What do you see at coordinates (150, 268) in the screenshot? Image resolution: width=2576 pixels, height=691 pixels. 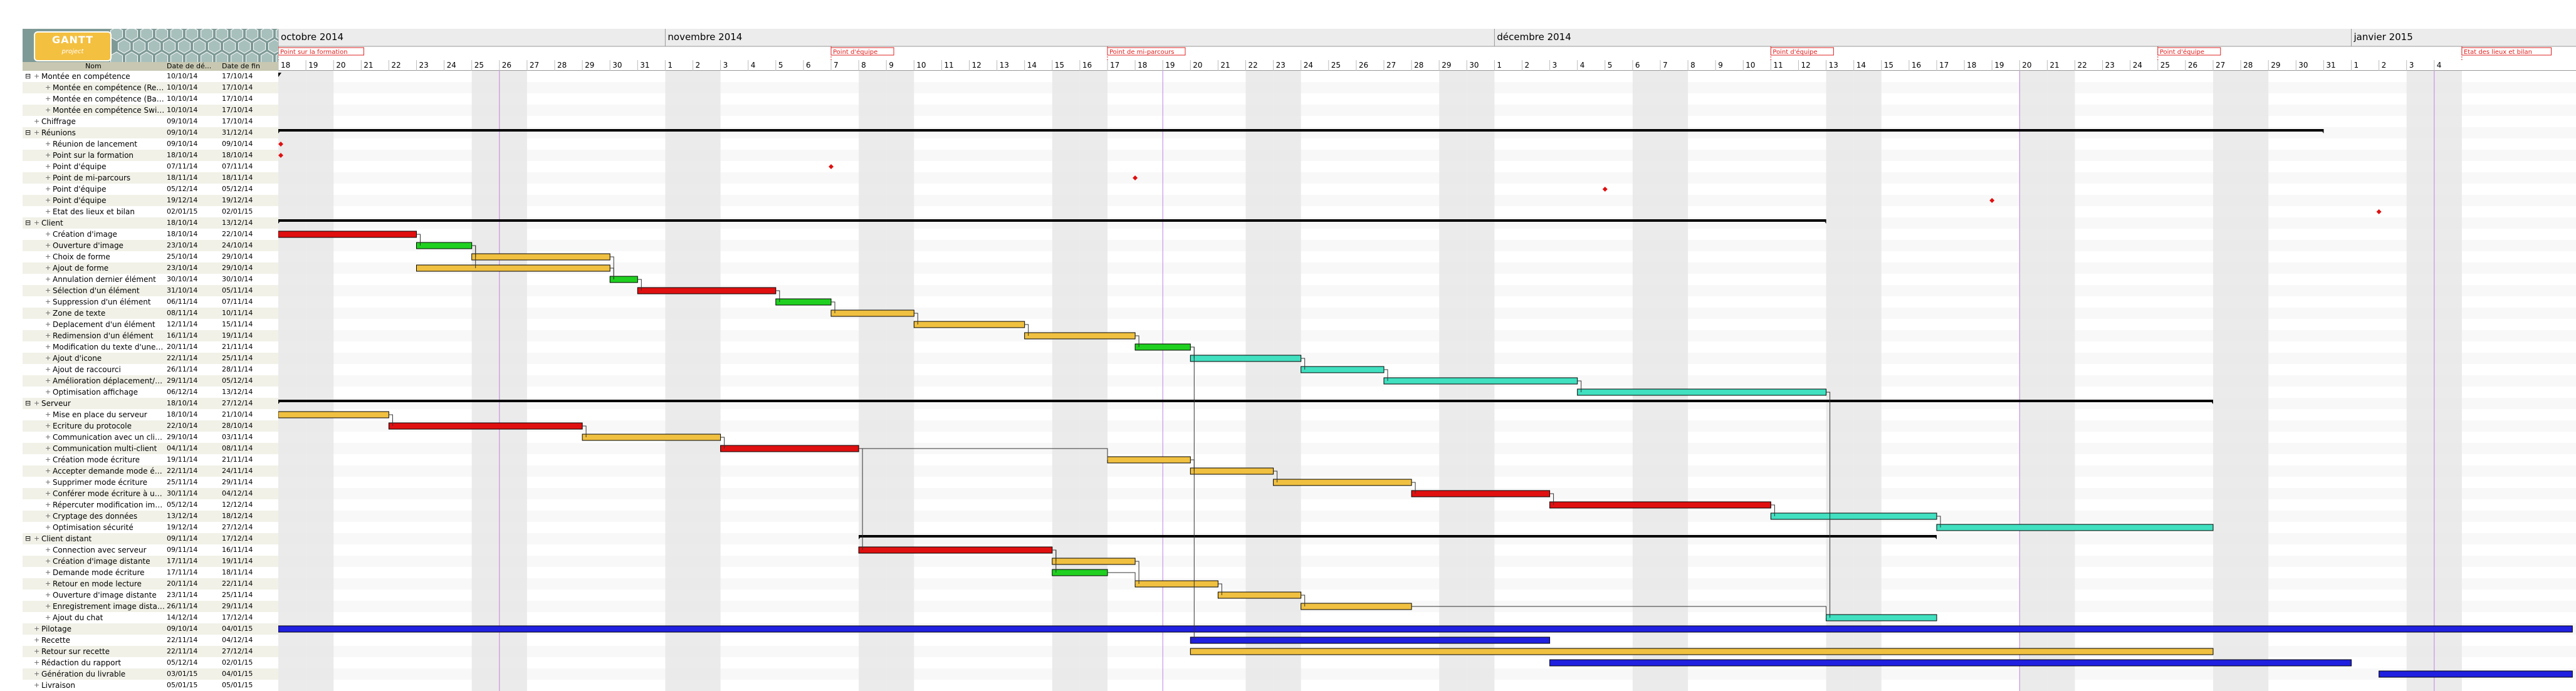 I see `task-row: + Ajout de forme 23/10/14 29/10/14` at bounding box center [150, 268].